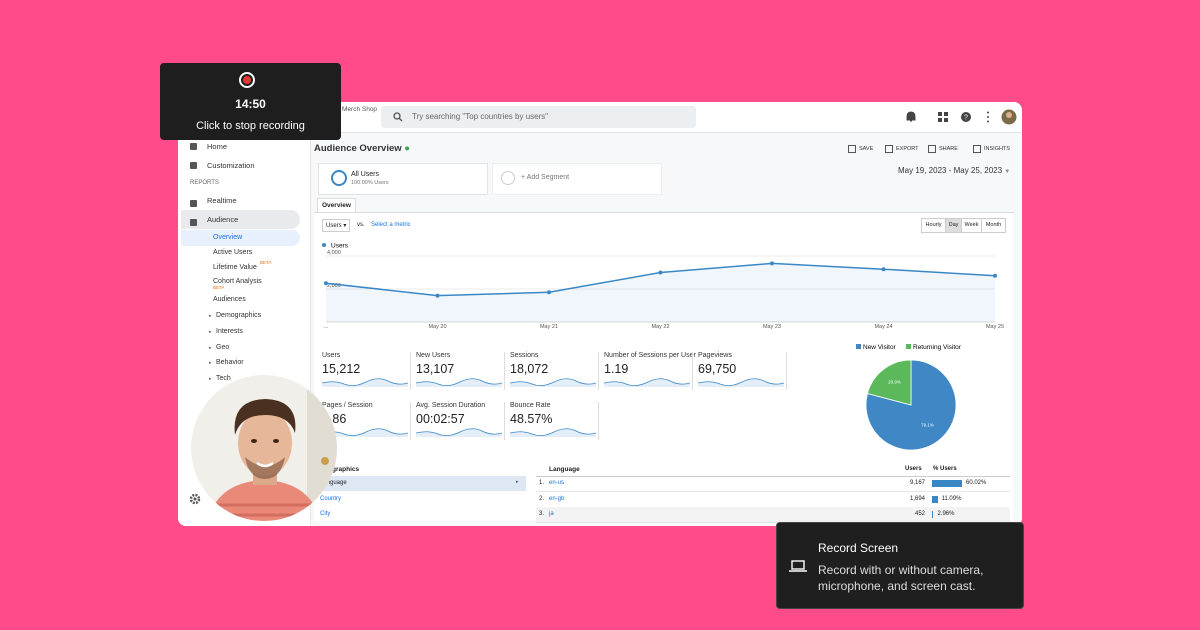 Image resolution: width=1200 pixels, height=630 pixels. I want to click on beta-badge: BETA, so click(219, 287).